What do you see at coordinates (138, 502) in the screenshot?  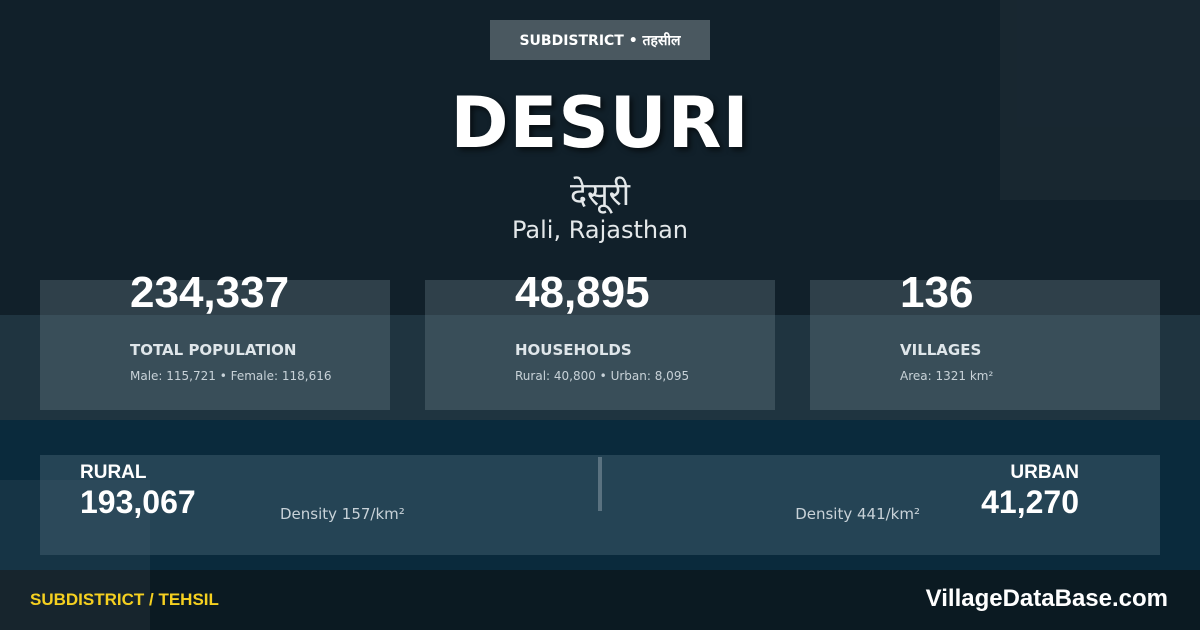 I see `rural-value: 193,067` at bounding box center [138, 502].